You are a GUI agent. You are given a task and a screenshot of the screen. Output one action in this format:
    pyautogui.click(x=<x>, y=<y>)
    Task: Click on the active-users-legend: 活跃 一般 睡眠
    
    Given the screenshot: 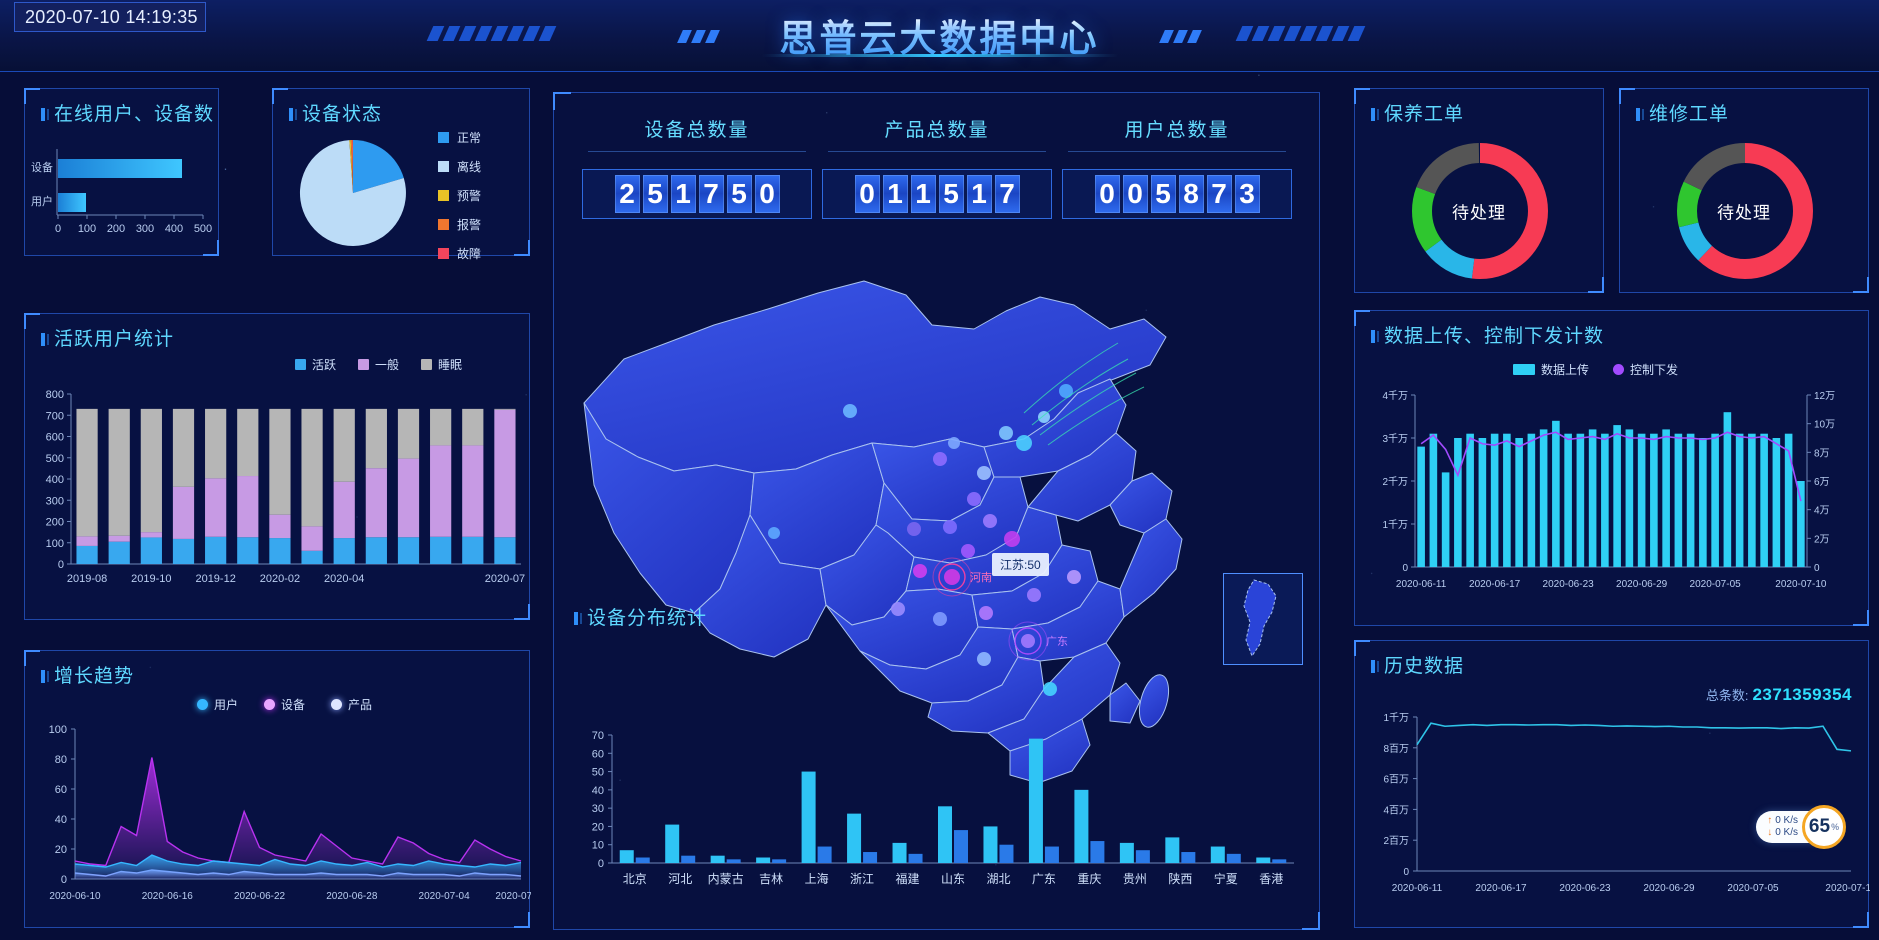 What is the action you would take?
    pyautogui.click(x=378, y=364)
    